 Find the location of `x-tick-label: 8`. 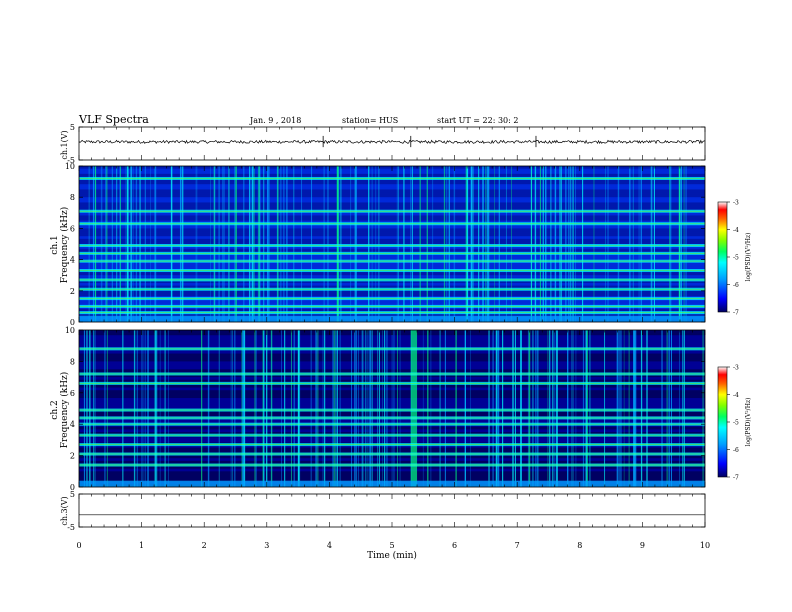

x-tick-label: 8 is located at coordinates (579, 545).